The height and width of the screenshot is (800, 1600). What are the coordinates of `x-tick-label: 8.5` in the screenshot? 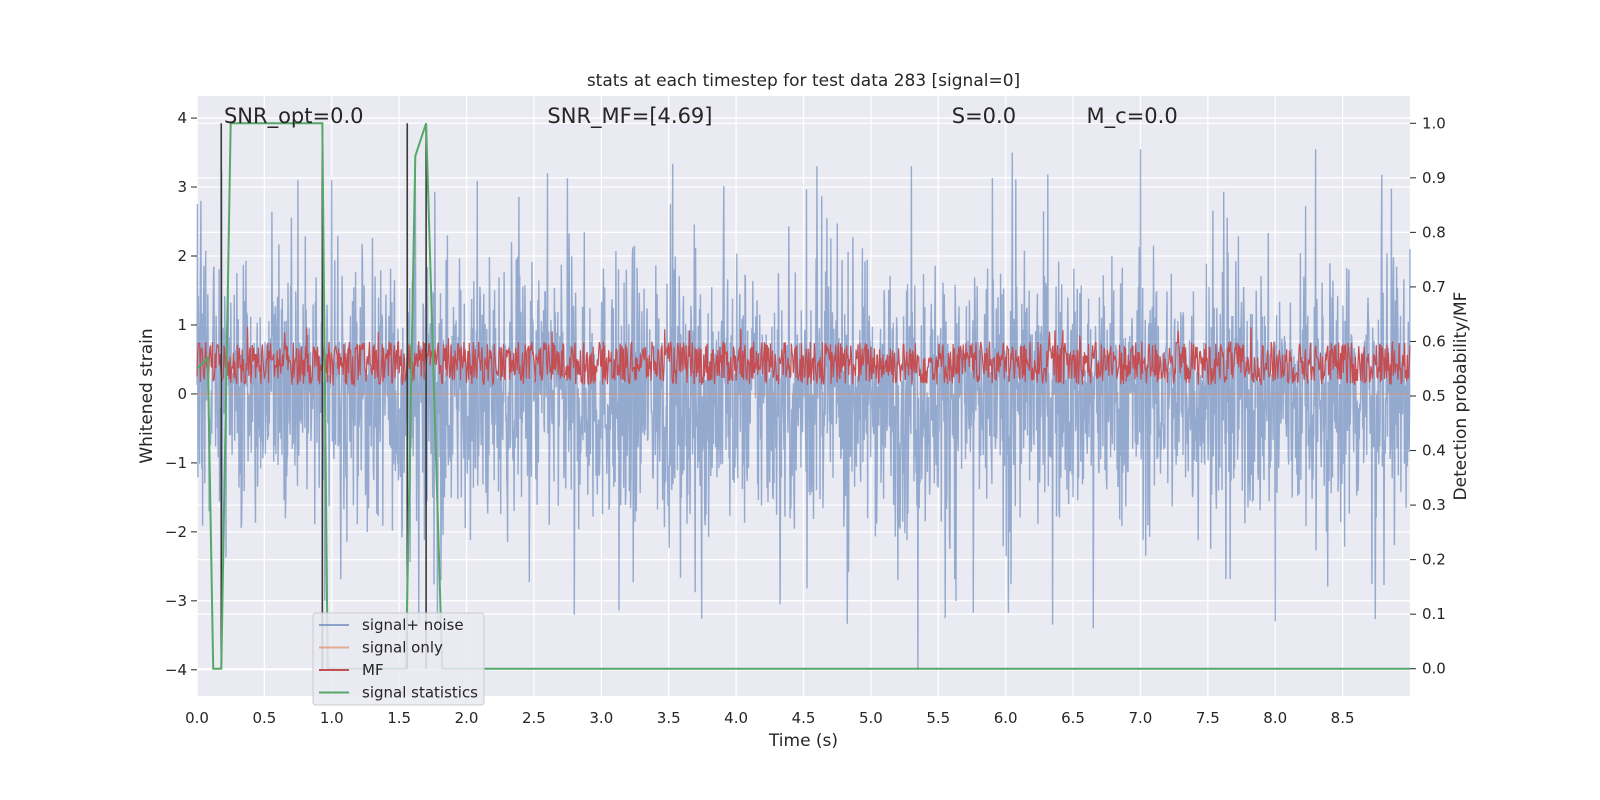 It's located at (1343, 718).